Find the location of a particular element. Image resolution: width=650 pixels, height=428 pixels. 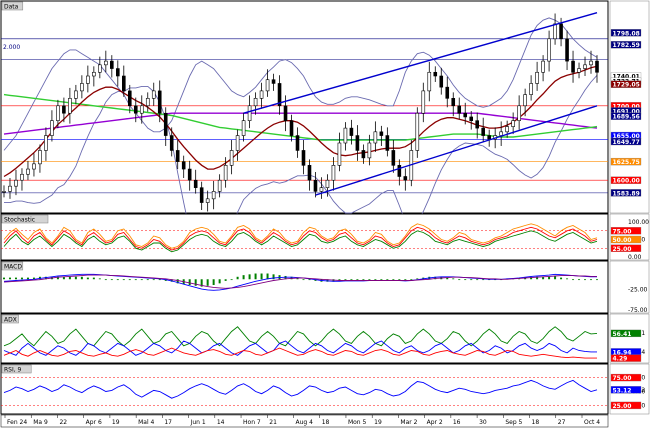

price-tag-label: 1625.75 is located at coordinates (626, 162).